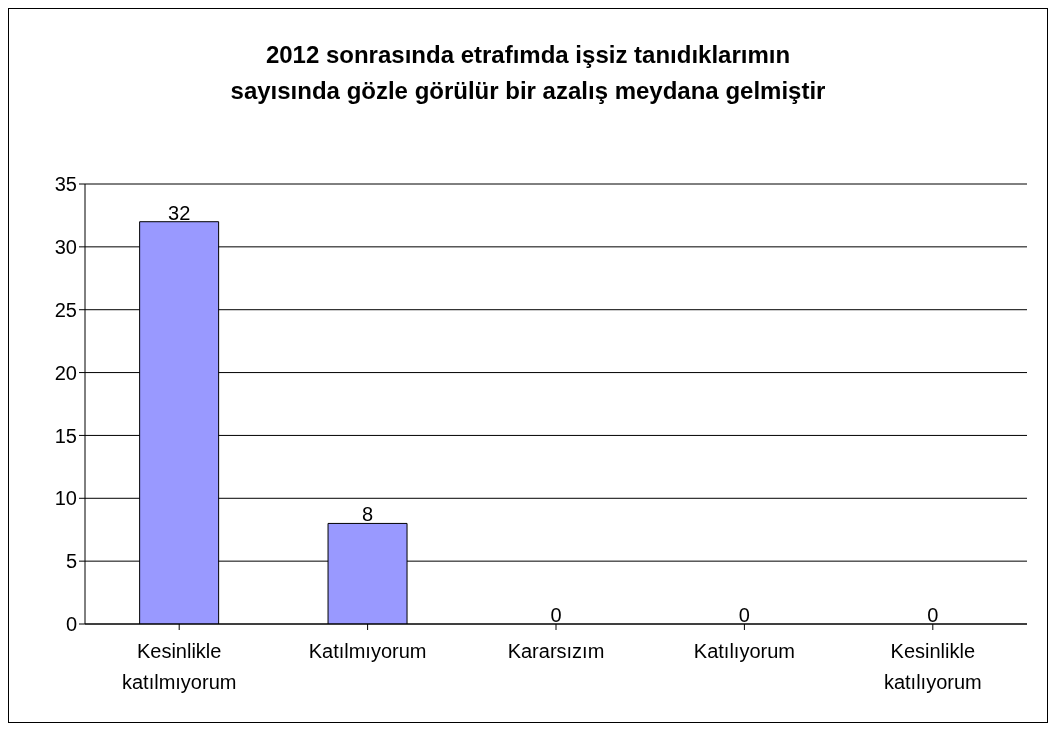 The height and width of the screenshot is (735, 1056). What do you see at coordinates (367, 651) in the screenshot?
I see `x-tick-label: Katılmıyorum` at bounding box center [367, 651].